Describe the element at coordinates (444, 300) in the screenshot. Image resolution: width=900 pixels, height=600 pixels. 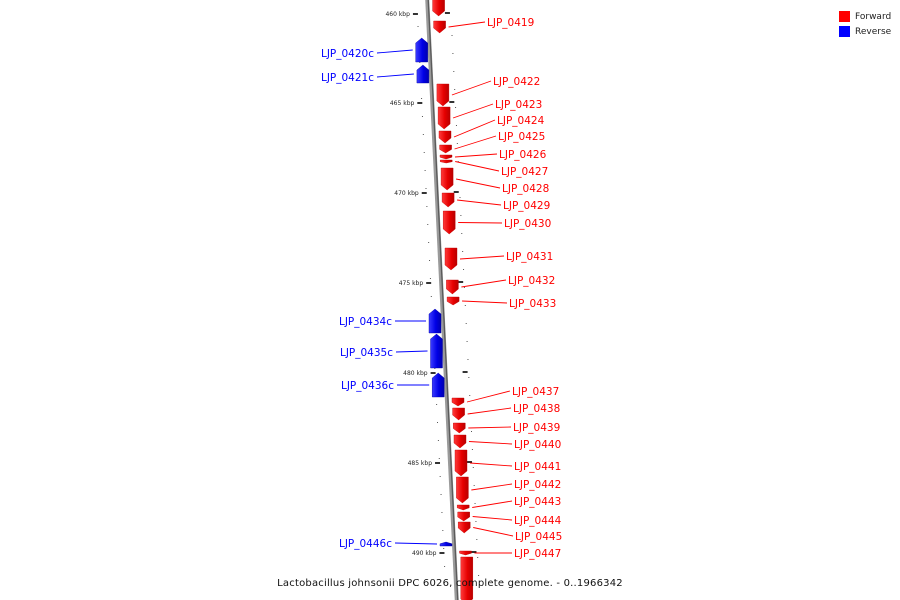
I see `gene-features` at that location.